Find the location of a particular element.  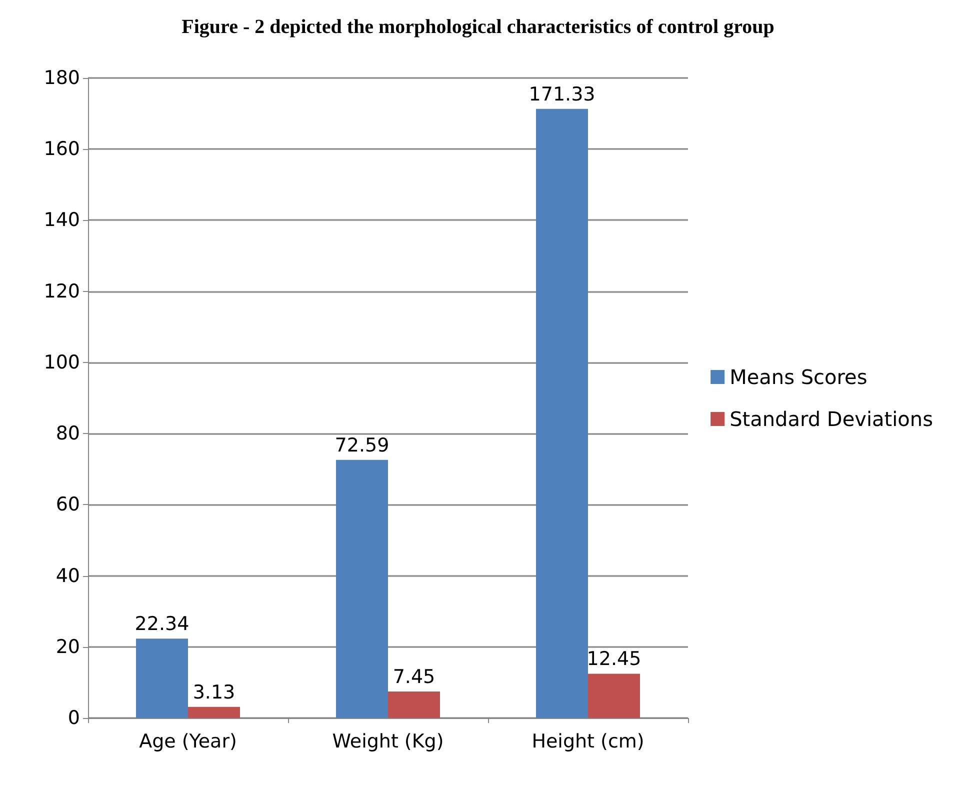

data-label: 171.33 is located at coordinates (562, 94).